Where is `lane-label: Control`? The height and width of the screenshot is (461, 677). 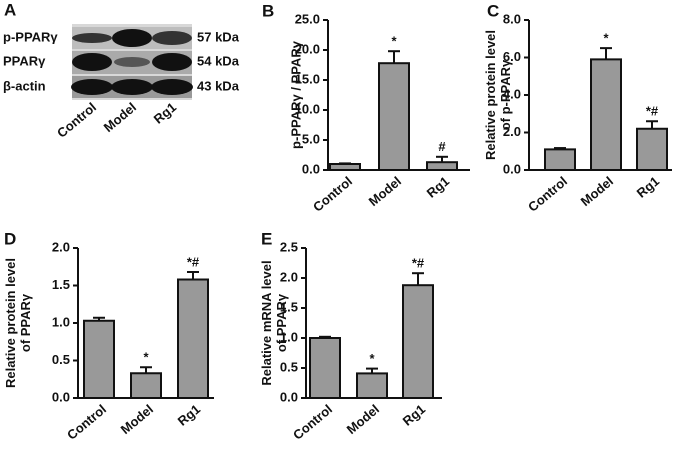
lane-label: Control is located at coordinates (76, 119).